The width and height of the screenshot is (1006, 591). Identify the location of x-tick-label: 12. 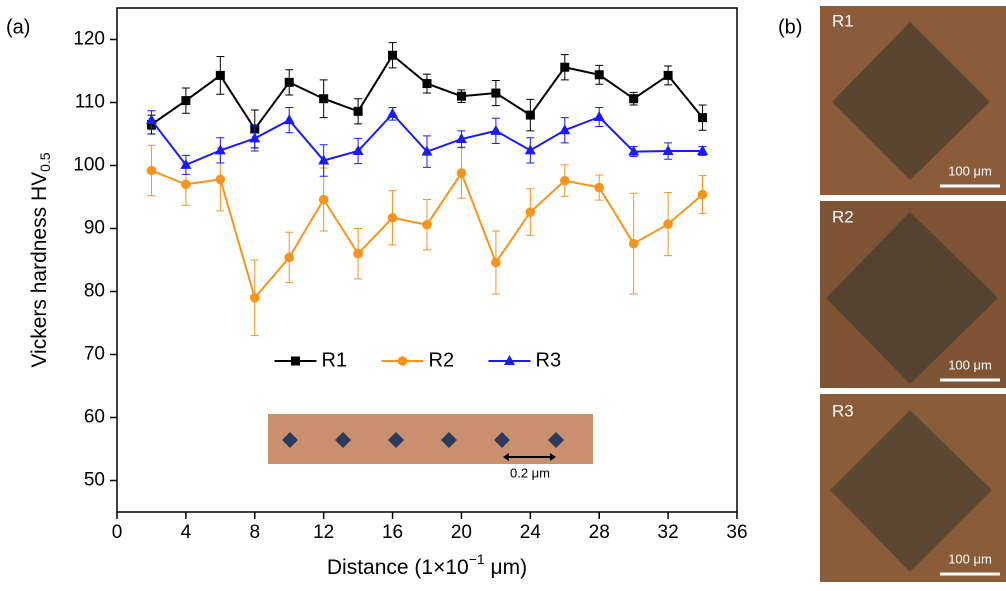
(323, 532).